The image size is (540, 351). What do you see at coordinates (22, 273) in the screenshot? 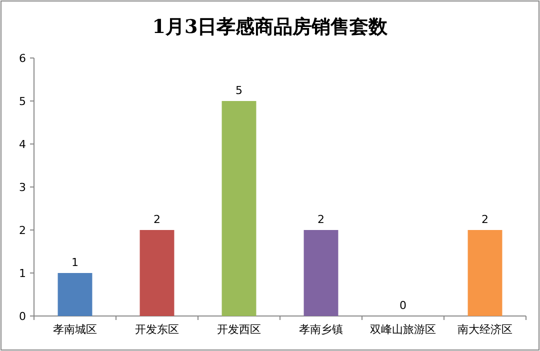
I see `y-tick-label: 1` at bounding box center [22, 273].